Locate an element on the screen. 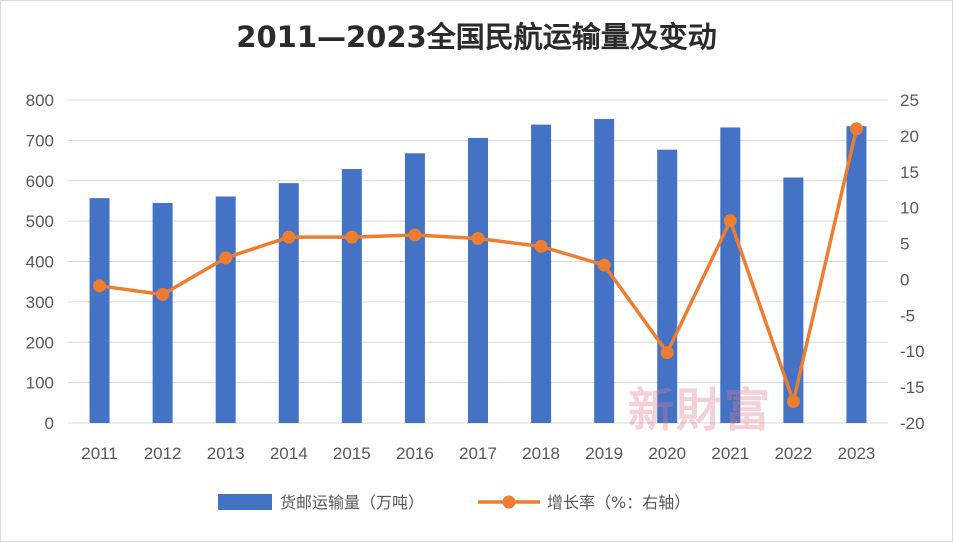 The image size is (953, 542). y-right-tick-label: 0 is located at coordinates (904, 279).